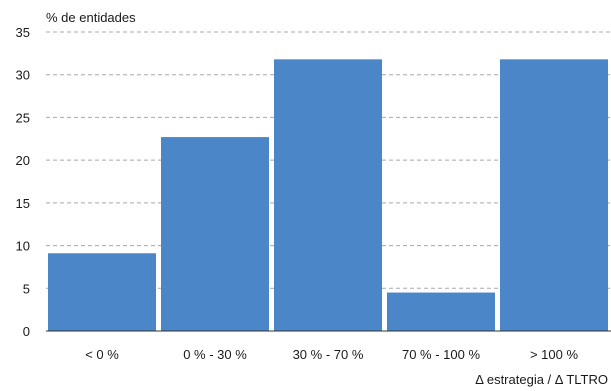 The width and height of the screenshot is (611, 391). Describe the element at coordinates (23, 75) in the screenshot. I see `y-tick-label: 30` at that location.